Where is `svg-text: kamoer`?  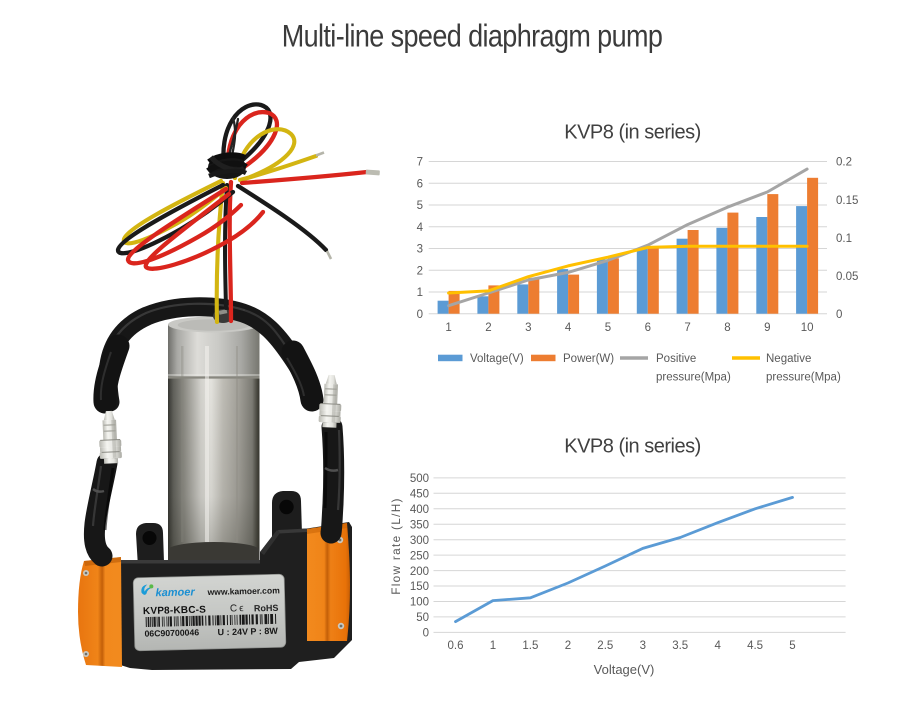
svg-text: kamoer is located at coordinates (175, 592).